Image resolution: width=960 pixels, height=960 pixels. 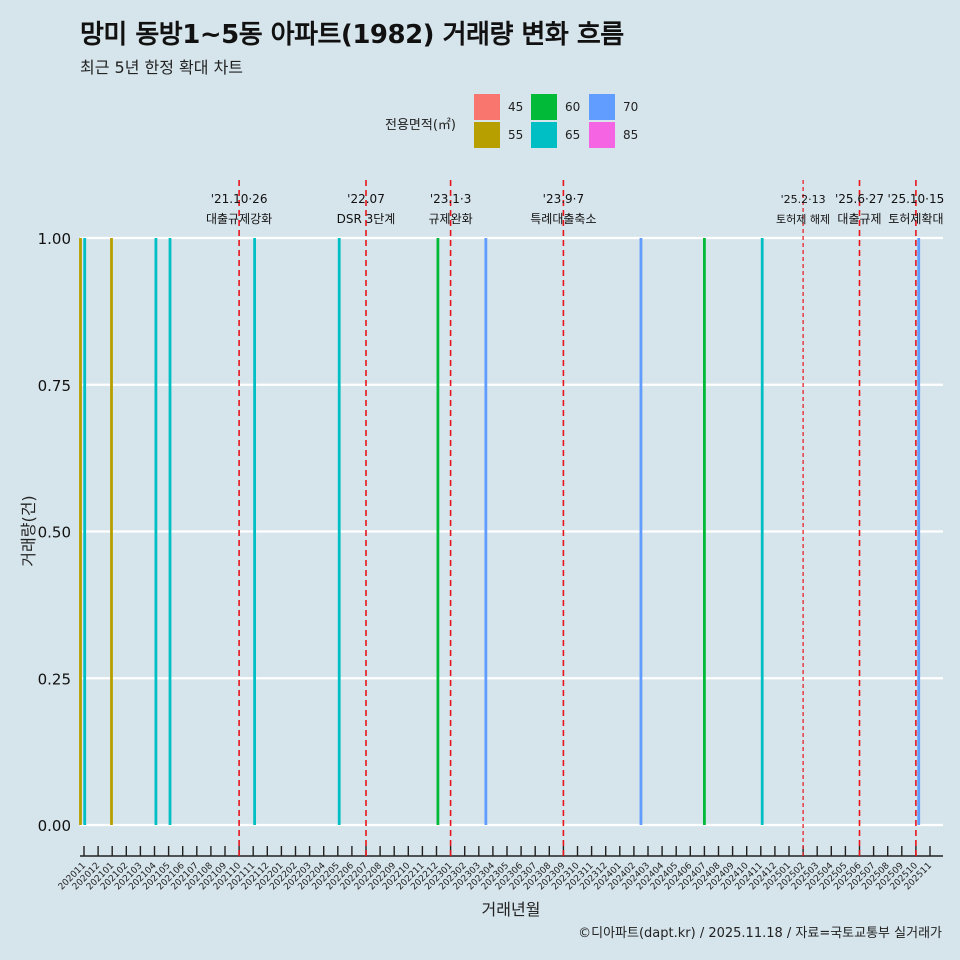 I want to click on event-date-label: '21.10·26, so click(x=239, y=199).